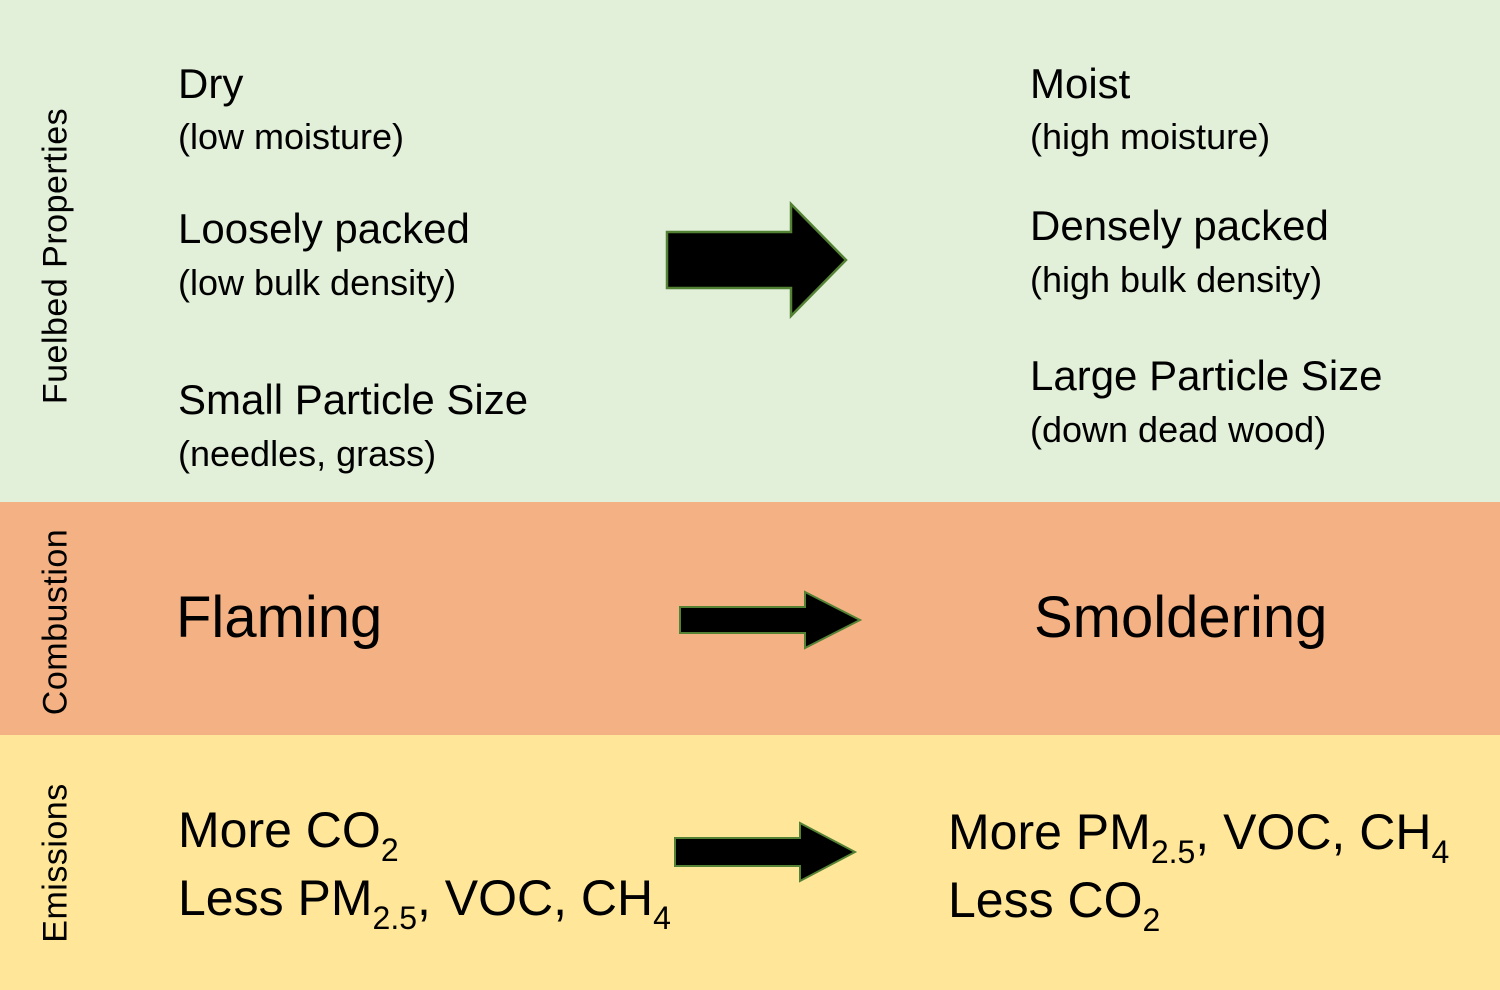 The height and width of the screenshot is (990, 1500). What do you see at coordinates (1181, 617) in the screenshot?
I see `combustion-right: Smoldering` at bounding box center [1181, 617].